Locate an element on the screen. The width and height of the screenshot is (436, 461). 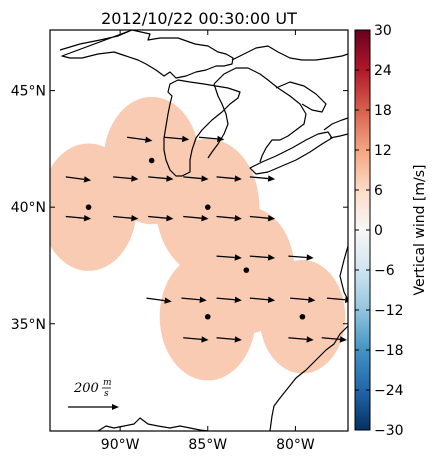
reference-vector-unit-num: m is located at coordinates (107, 383).